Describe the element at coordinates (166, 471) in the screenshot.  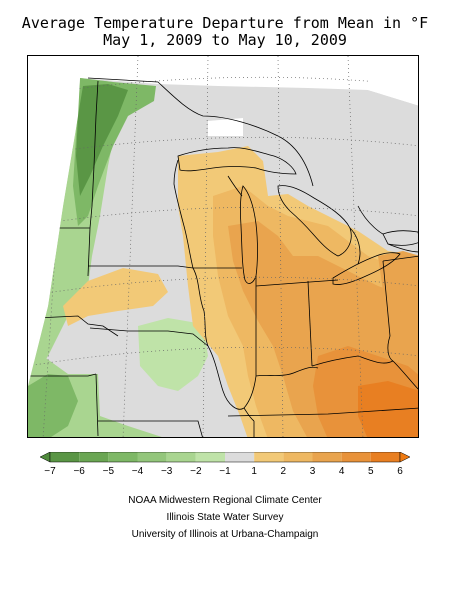
I see `legend-tick-label: −3` at that location.